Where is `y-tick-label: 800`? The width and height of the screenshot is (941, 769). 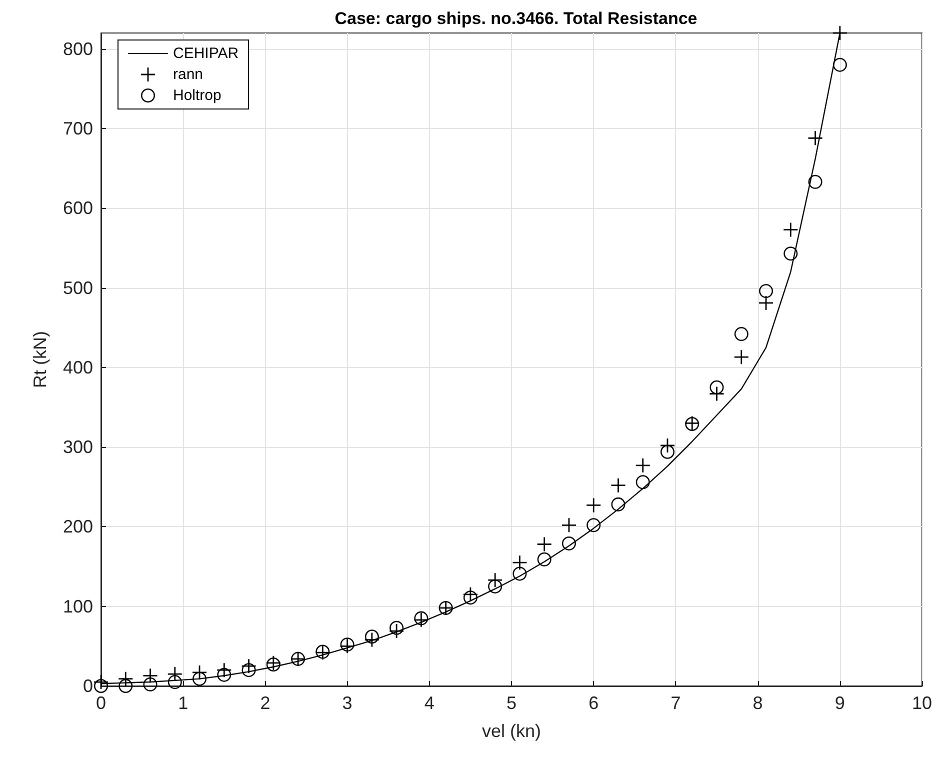 y-tick-label: 800 is located at coordinates (77, 48).